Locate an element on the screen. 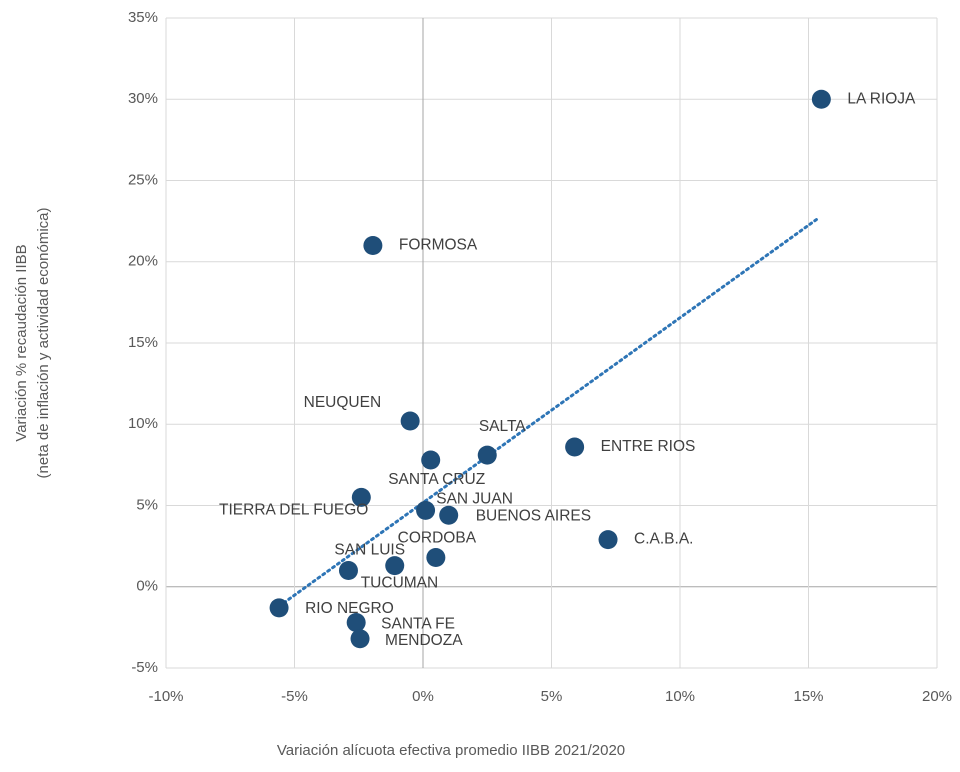  x-tick-label: -10% is located at coordinates (165, 696).